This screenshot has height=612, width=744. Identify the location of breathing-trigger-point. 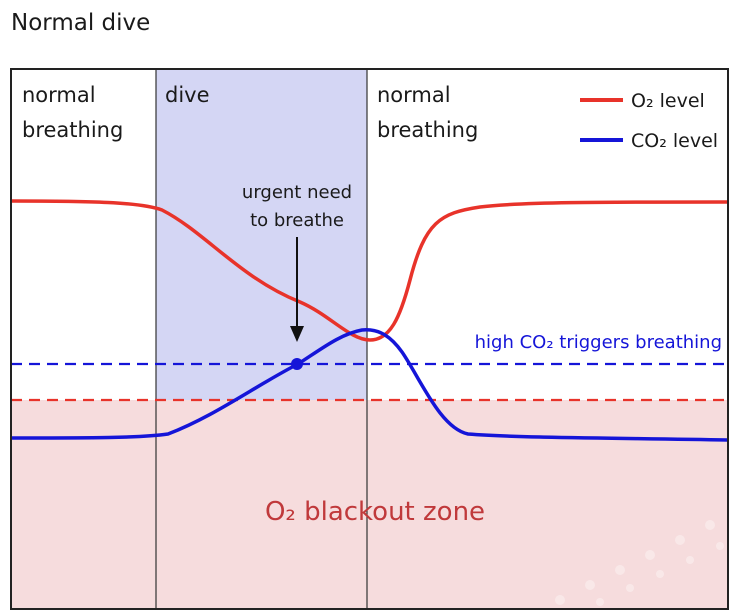
(297, 364).